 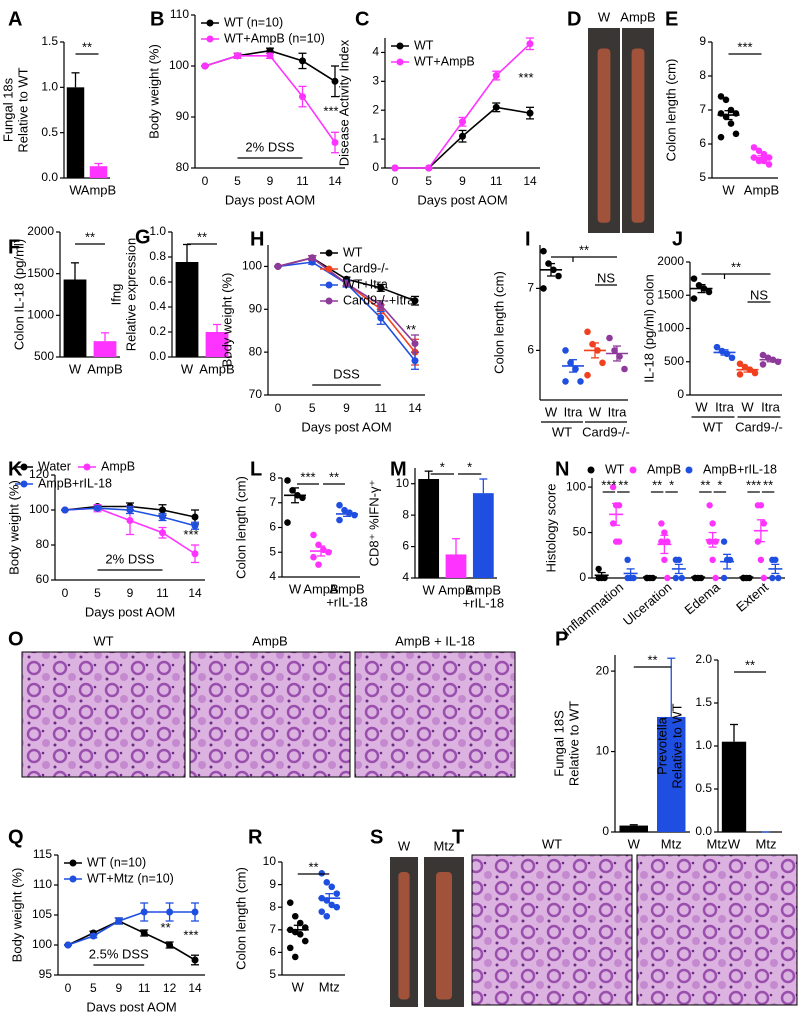 What do you see at coordinates (703, 702) in the screenshot?
I see `y-tick-label: 1.5` at bounding box center [703, 702].